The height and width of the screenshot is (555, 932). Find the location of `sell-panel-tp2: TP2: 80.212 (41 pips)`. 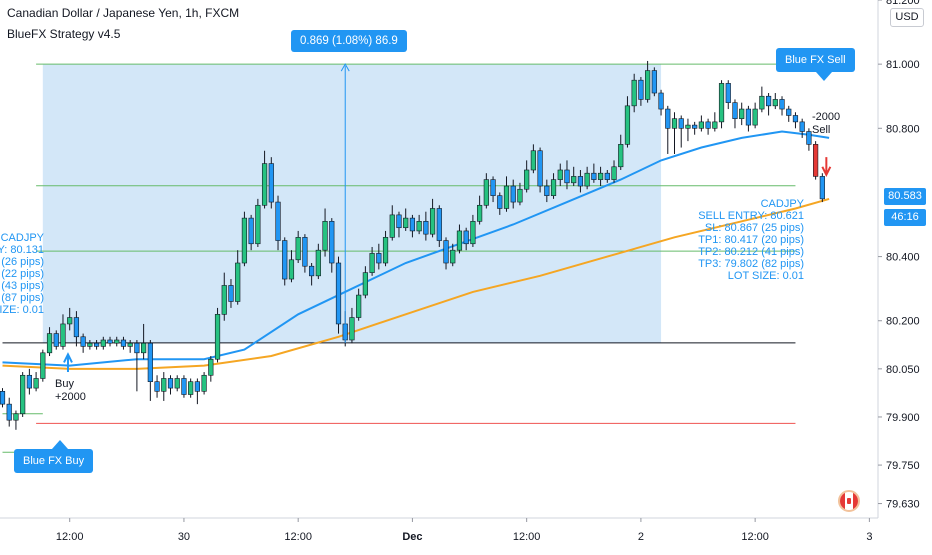

sell-panel-tp2: TP2: 80.212 (41 pips) is located at coordinates (751, 252).